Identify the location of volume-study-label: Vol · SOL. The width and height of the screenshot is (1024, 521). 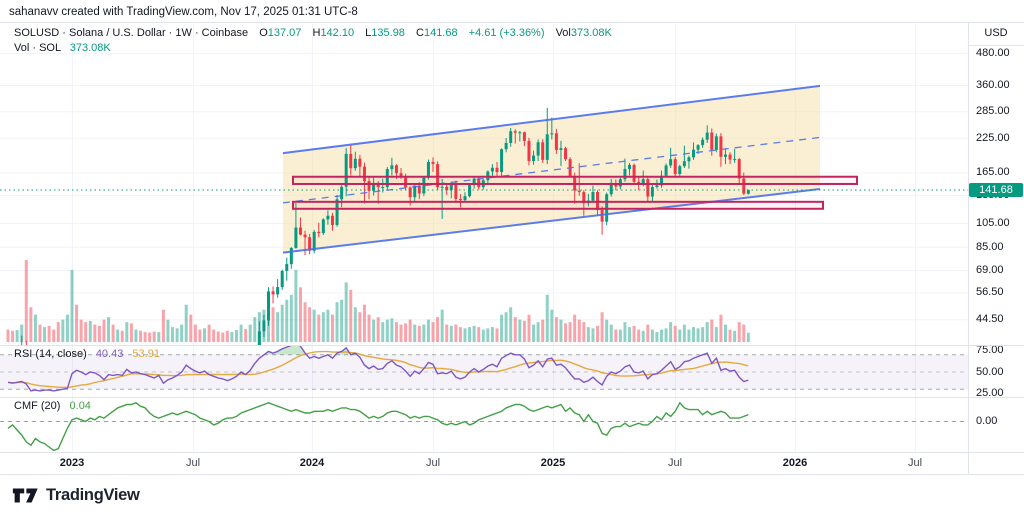
(37, 48).